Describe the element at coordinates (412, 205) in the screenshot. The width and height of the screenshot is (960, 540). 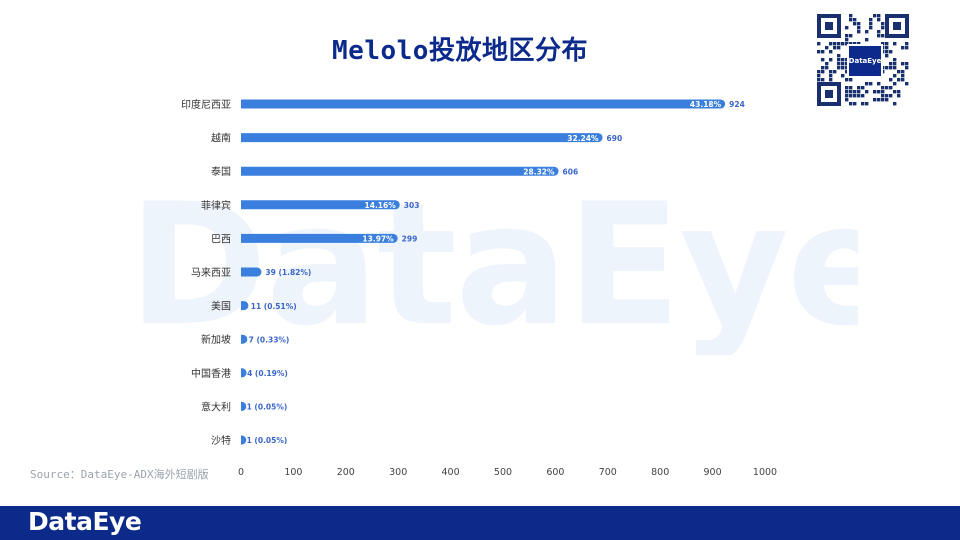
I see `value-label: 303` at that location.